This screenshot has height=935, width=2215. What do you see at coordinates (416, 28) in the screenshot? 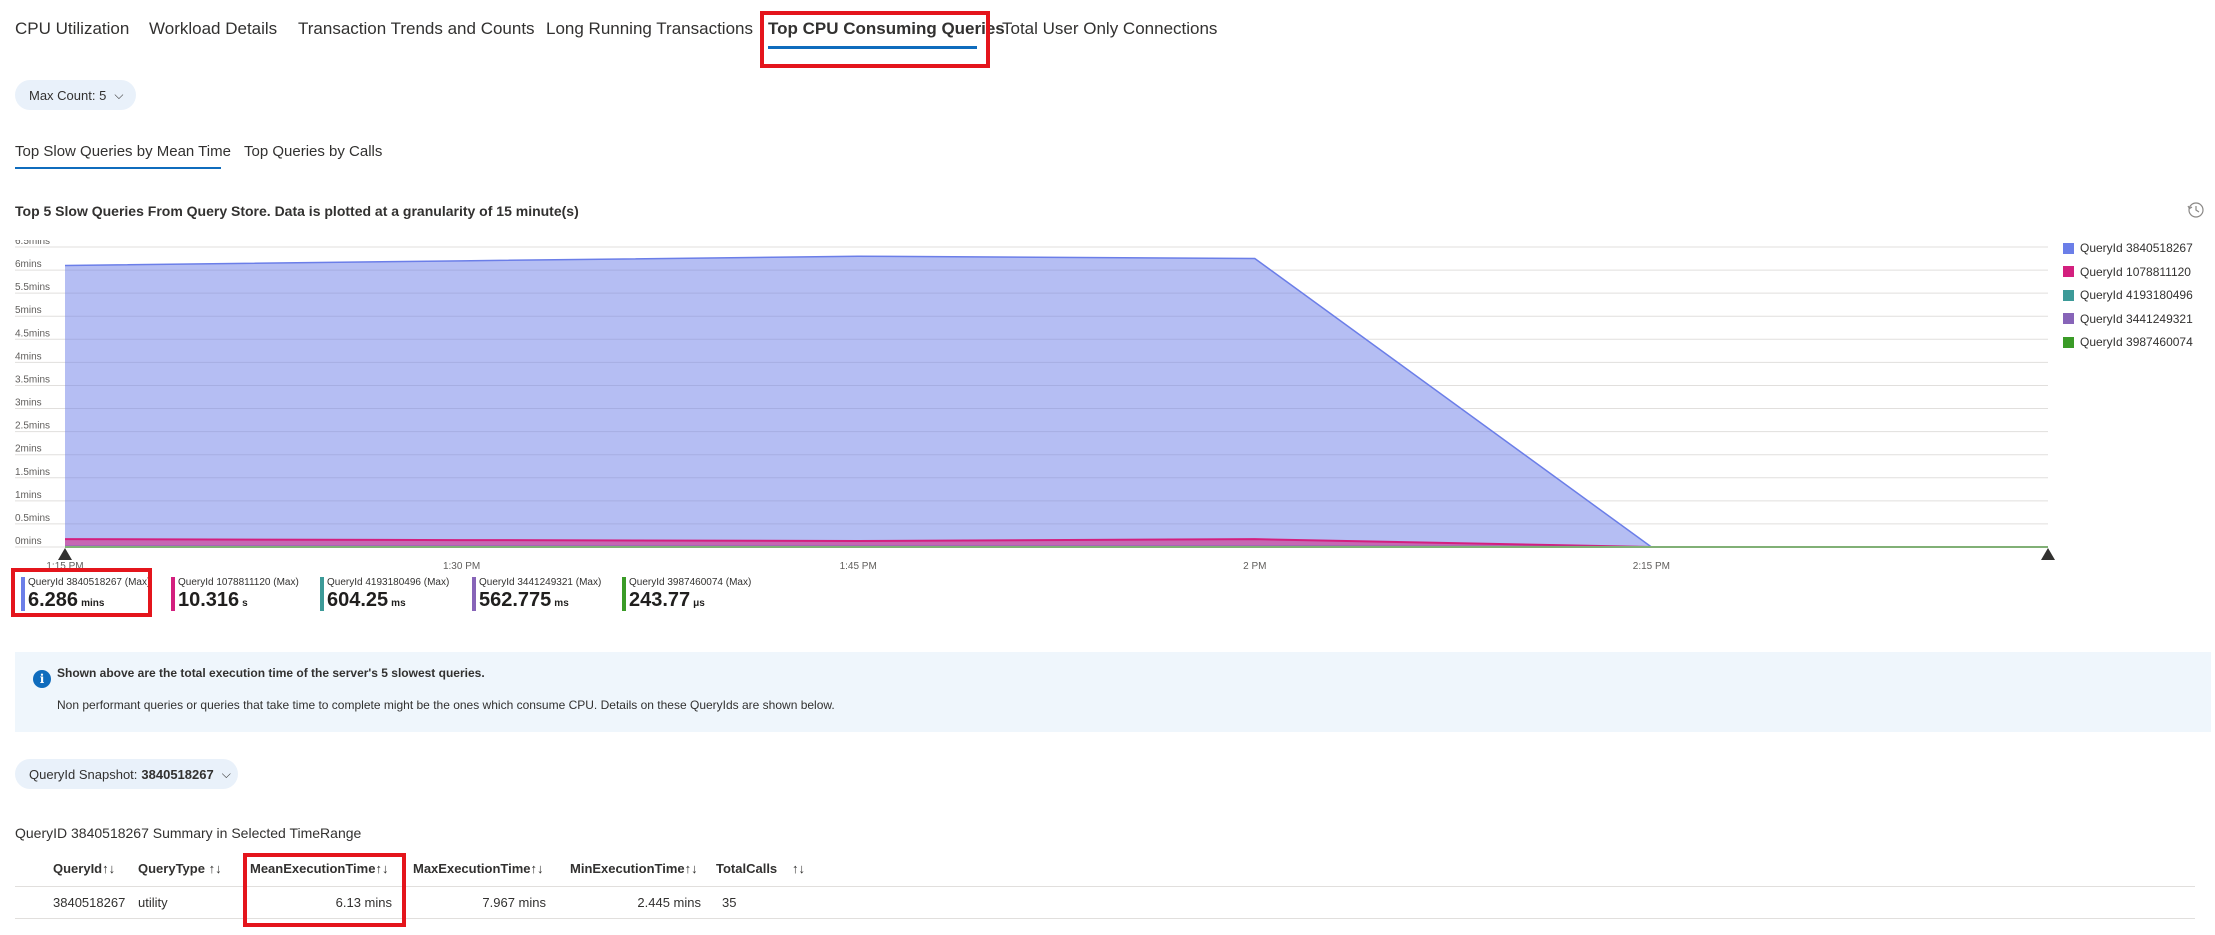
I see `tab-transaction-trends: Transaction Trends and Counts` at bounding box center [416, 28].